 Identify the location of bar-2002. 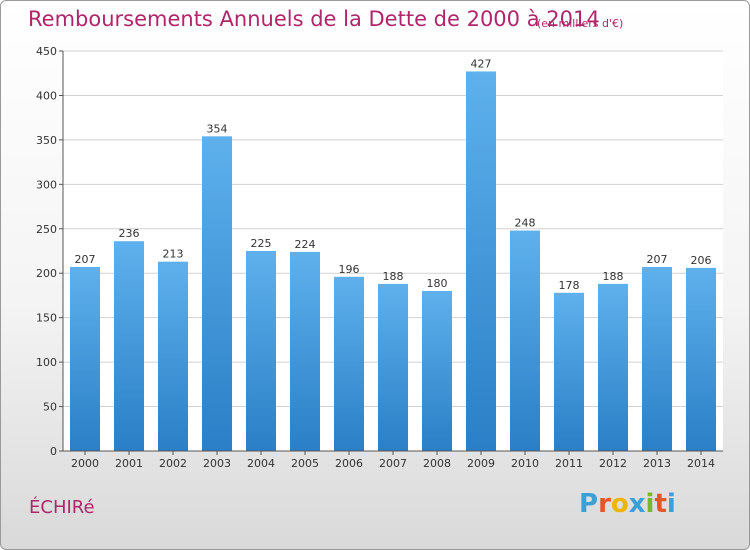
(173, 356).